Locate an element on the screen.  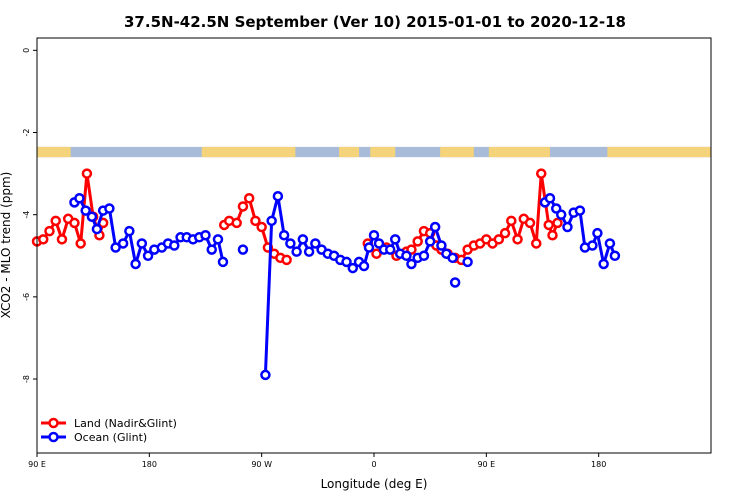
x-tick-label: 0 is located at coordinates (373, 464).